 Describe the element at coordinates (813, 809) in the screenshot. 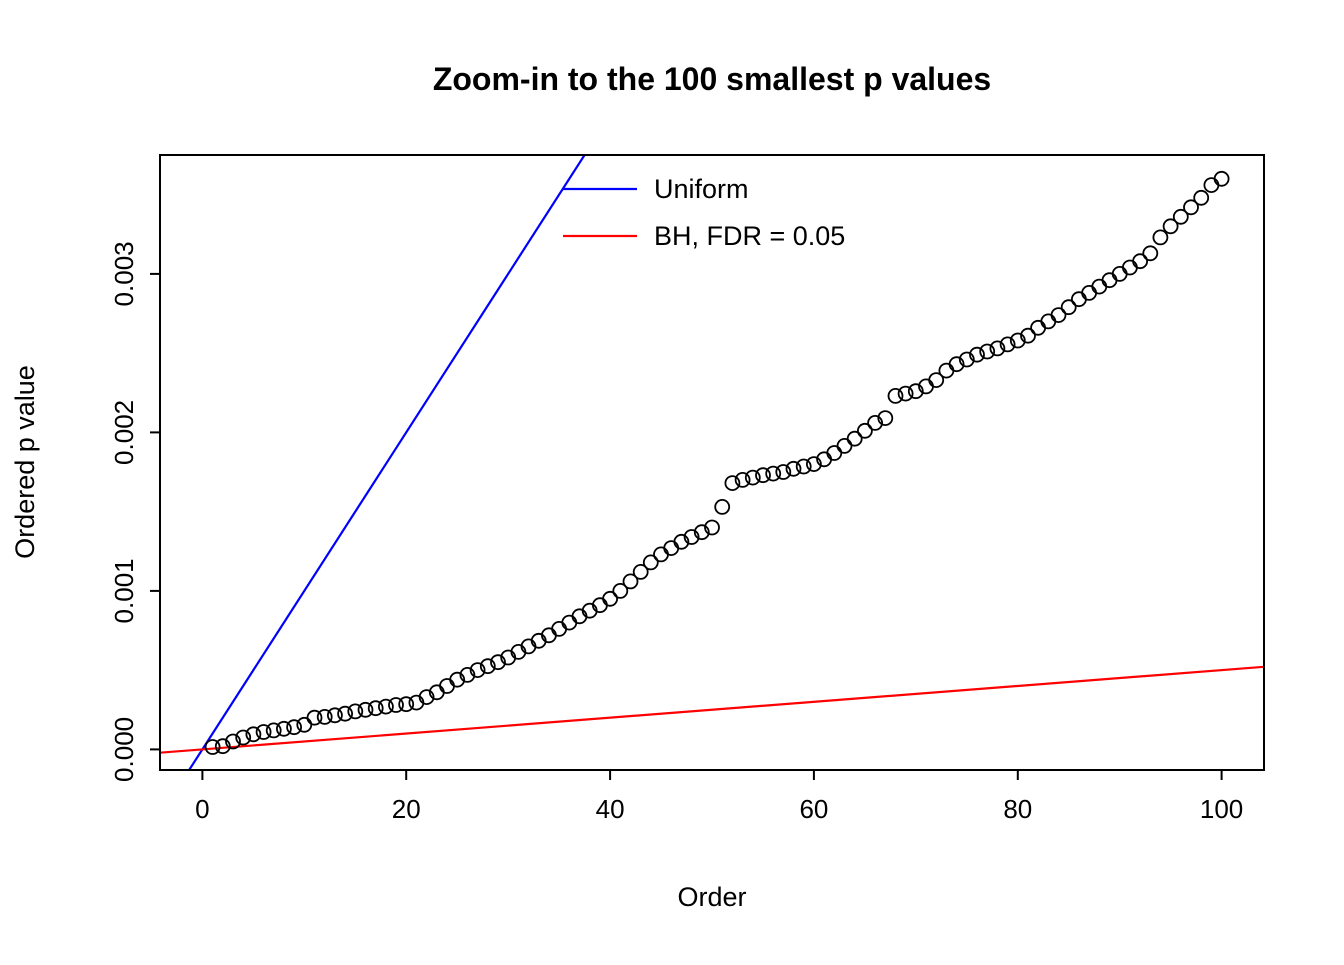

I see `x-tick-label: 60` at that location.